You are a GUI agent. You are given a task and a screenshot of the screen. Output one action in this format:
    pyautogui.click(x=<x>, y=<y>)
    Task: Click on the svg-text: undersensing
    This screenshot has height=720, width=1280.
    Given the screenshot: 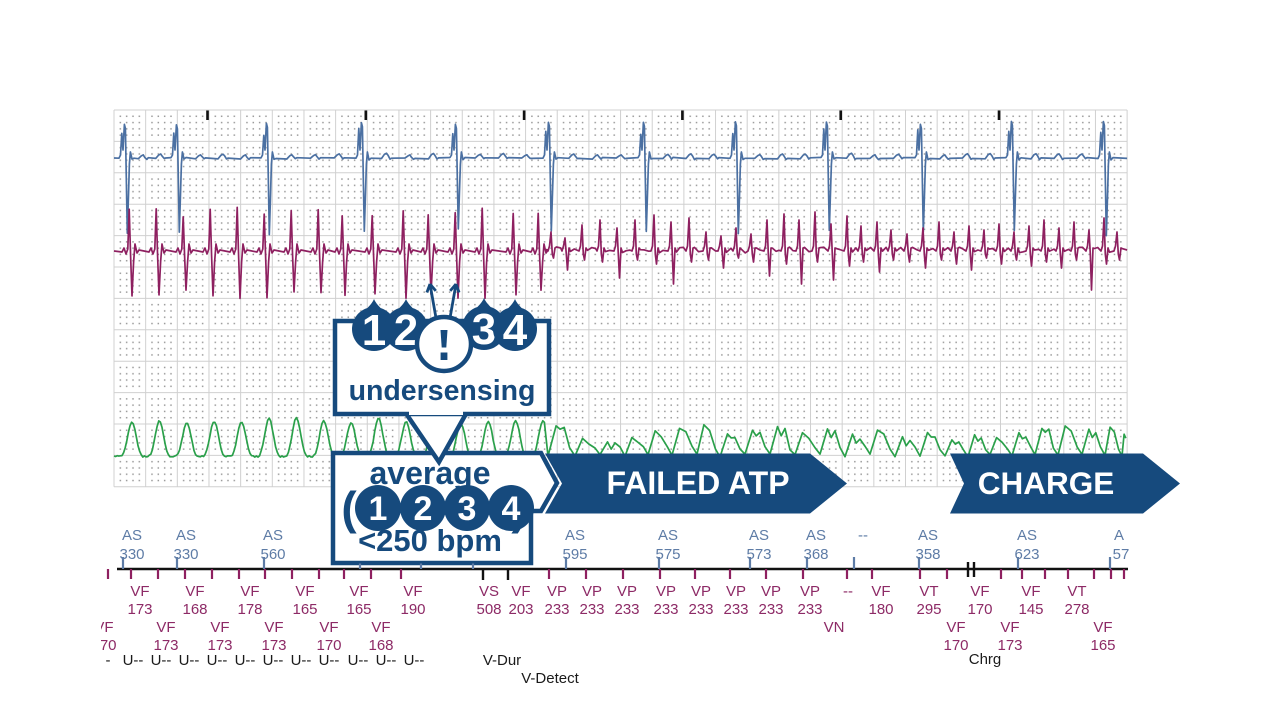 What is the action you would take?
    pyautogui.click(x=442, y=391)
    